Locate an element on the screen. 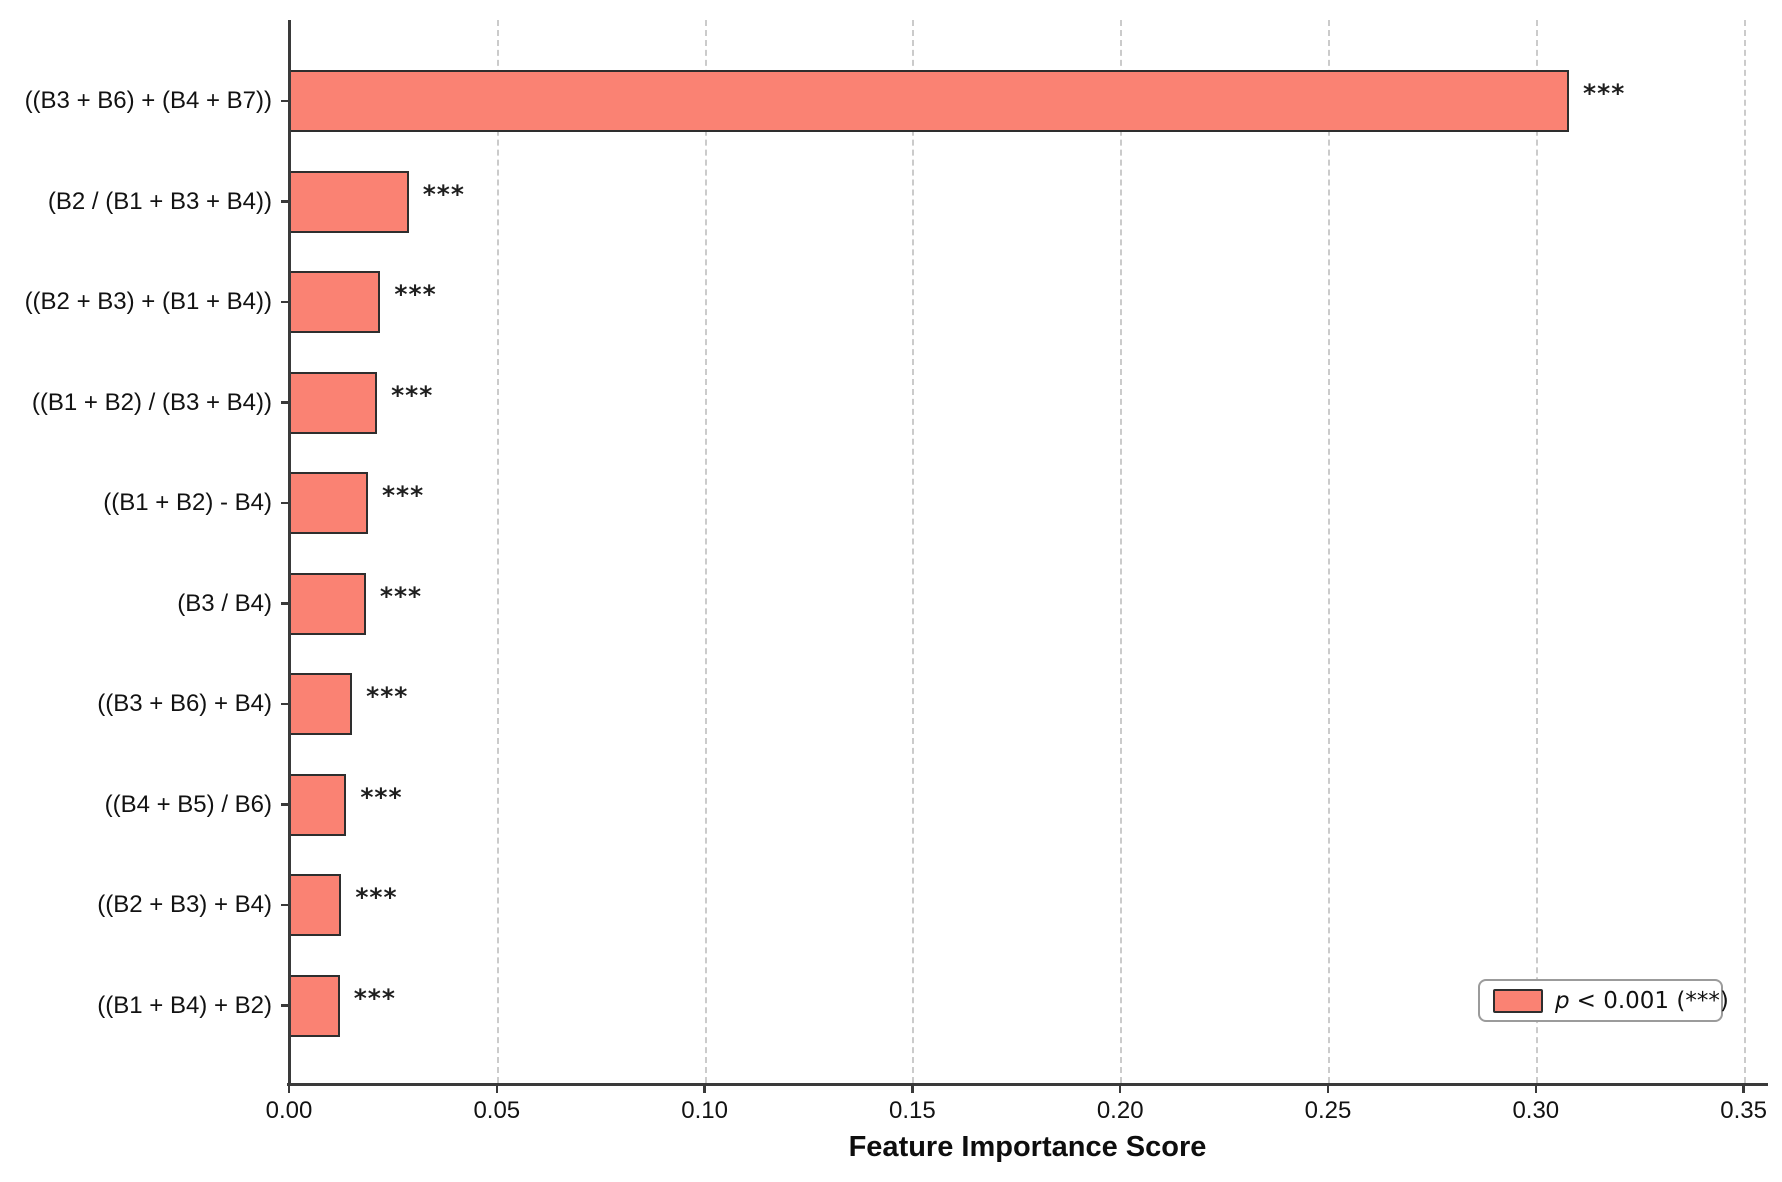 This screenshot has width=1782, height=1182. x-tick-label: 0.10 is located at coordinates (704, 1110).